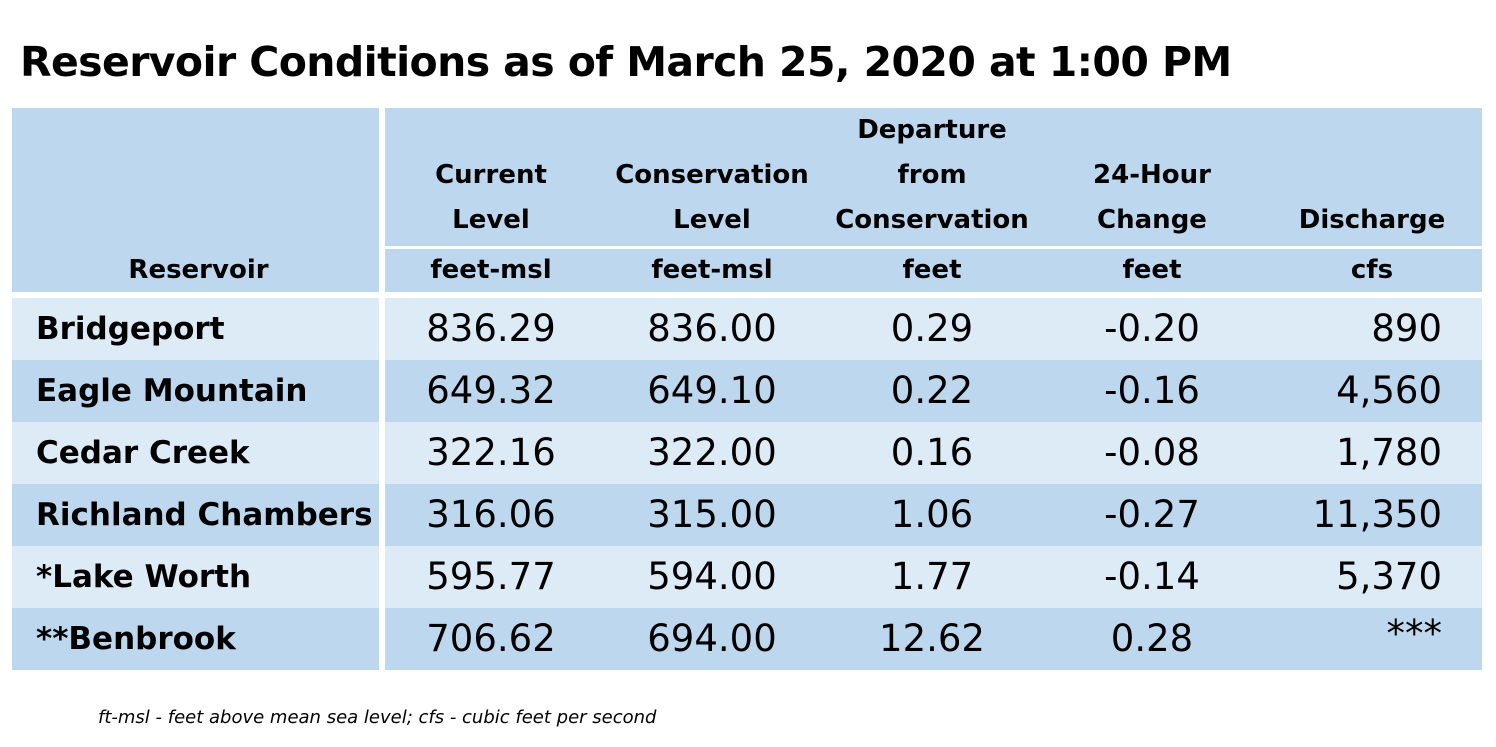 This screenshot has width=1496, height=747. Describe the element at coordinates (712, 197) in the screenshot. I see `header-conservation-level: Conservation Level` at that location.